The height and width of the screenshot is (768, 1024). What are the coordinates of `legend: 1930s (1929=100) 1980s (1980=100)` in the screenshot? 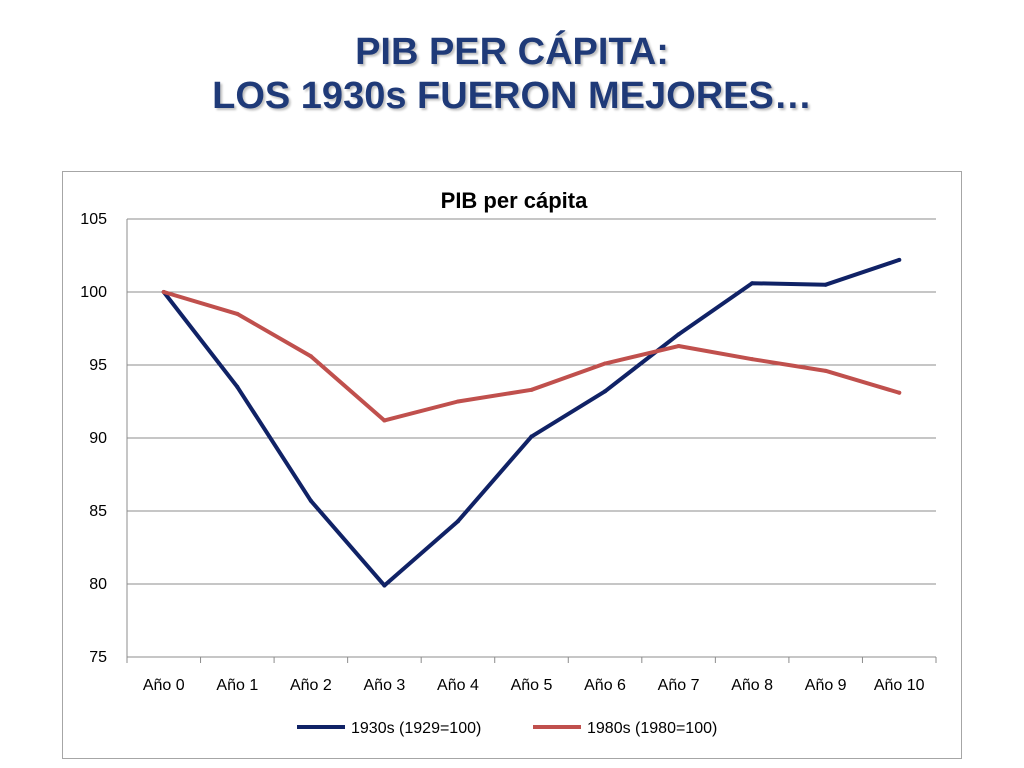 It's located at (507, 728).